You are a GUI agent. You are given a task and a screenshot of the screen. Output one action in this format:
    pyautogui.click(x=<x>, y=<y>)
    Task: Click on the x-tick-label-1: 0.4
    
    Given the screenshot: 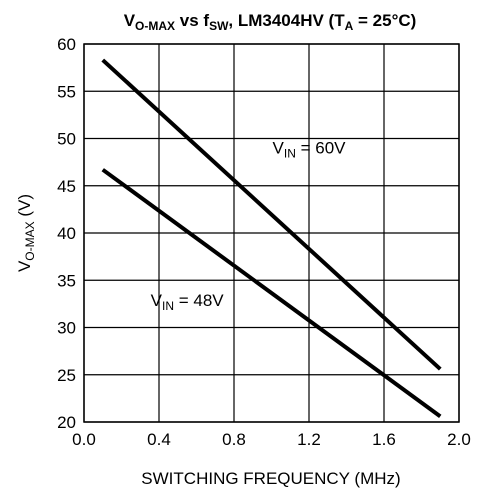 What is the action you would take?
    pyautogui.click(x=159, y=439)
    